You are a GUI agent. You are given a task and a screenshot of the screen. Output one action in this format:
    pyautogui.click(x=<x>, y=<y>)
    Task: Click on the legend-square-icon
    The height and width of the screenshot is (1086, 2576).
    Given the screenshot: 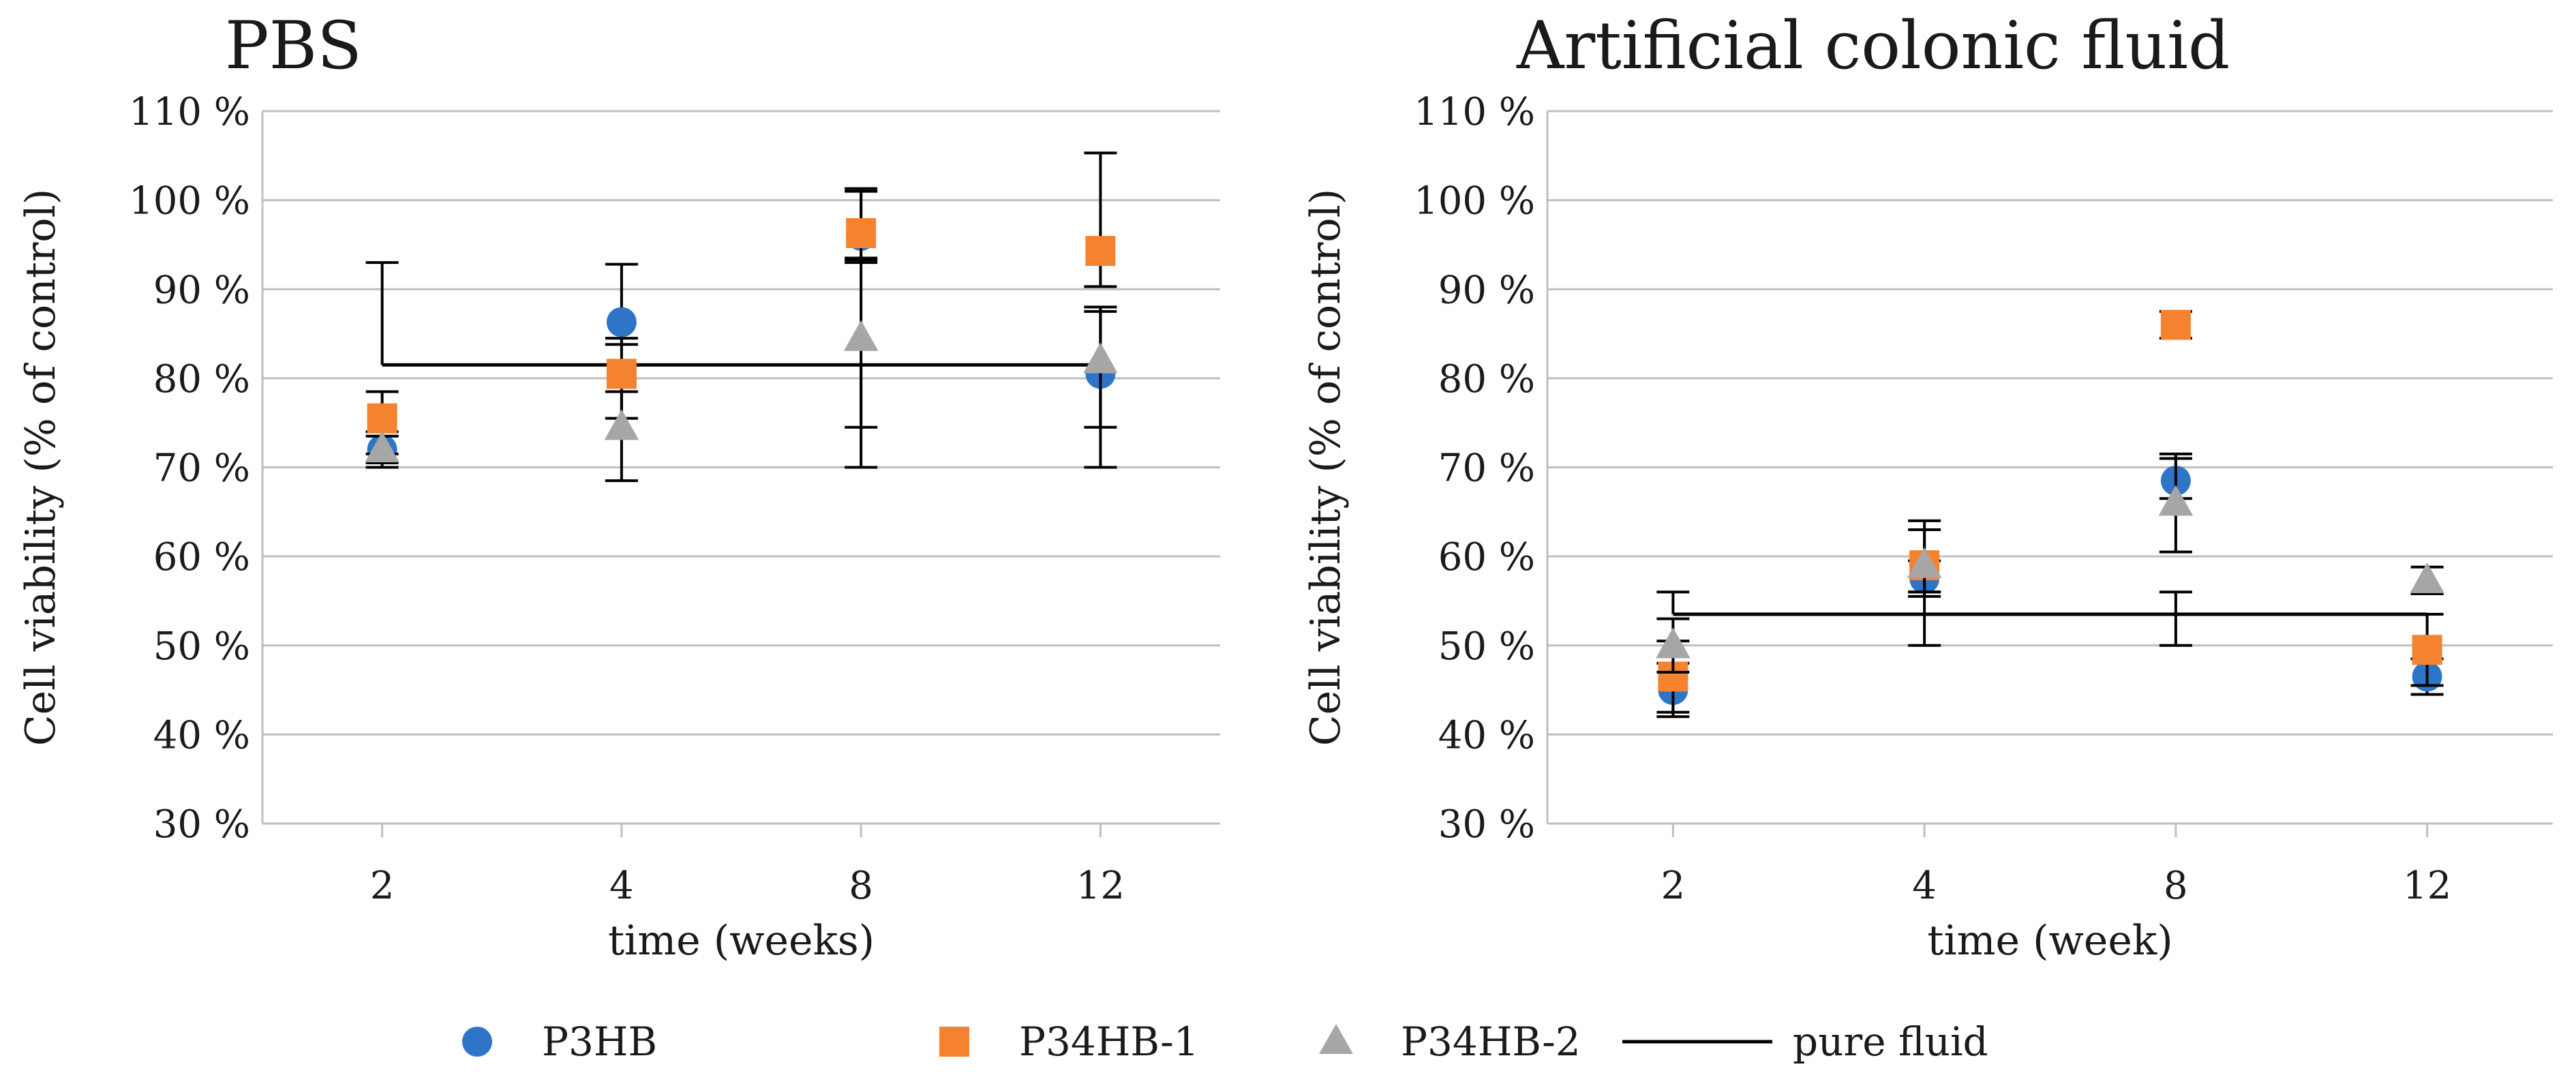 What is the action you would take?
    pyautogui.click(x=954, y=1042)
    